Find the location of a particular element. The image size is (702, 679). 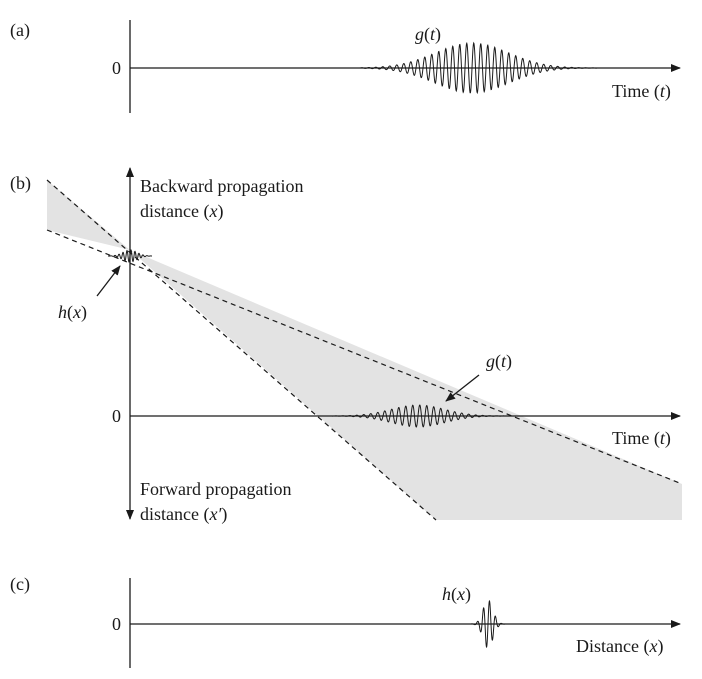

panel-b-zero-tick: 0 is located at coordinates (116, 416).